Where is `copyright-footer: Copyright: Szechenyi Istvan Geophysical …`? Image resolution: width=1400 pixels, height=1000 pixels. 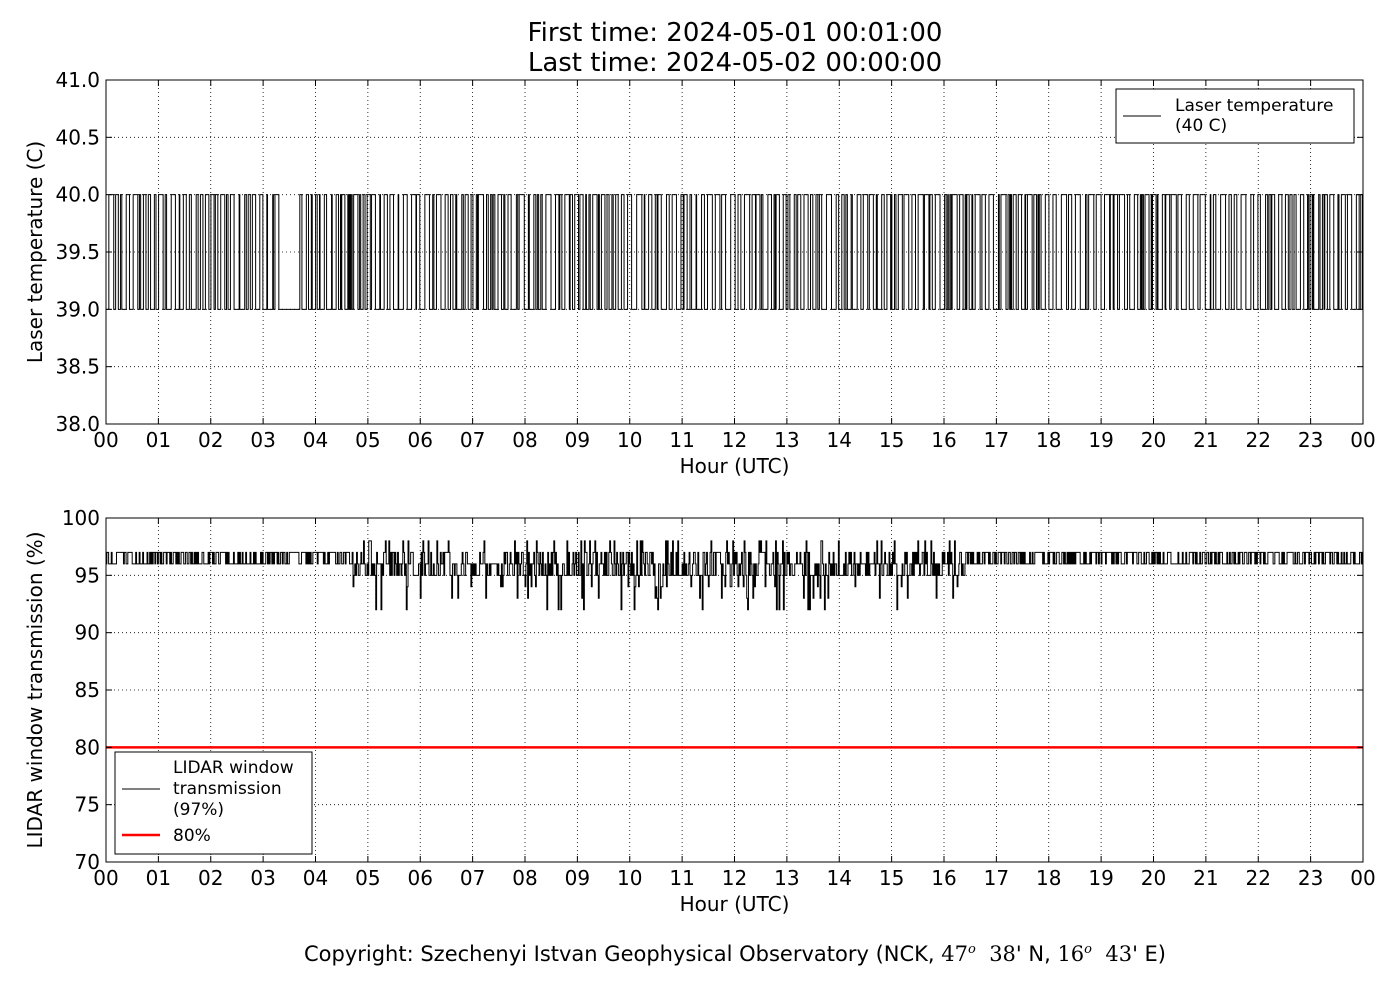 copyright-footer: Copyright: Szechenyi Istvan Geophysical … is located at coordinates (735, 954).